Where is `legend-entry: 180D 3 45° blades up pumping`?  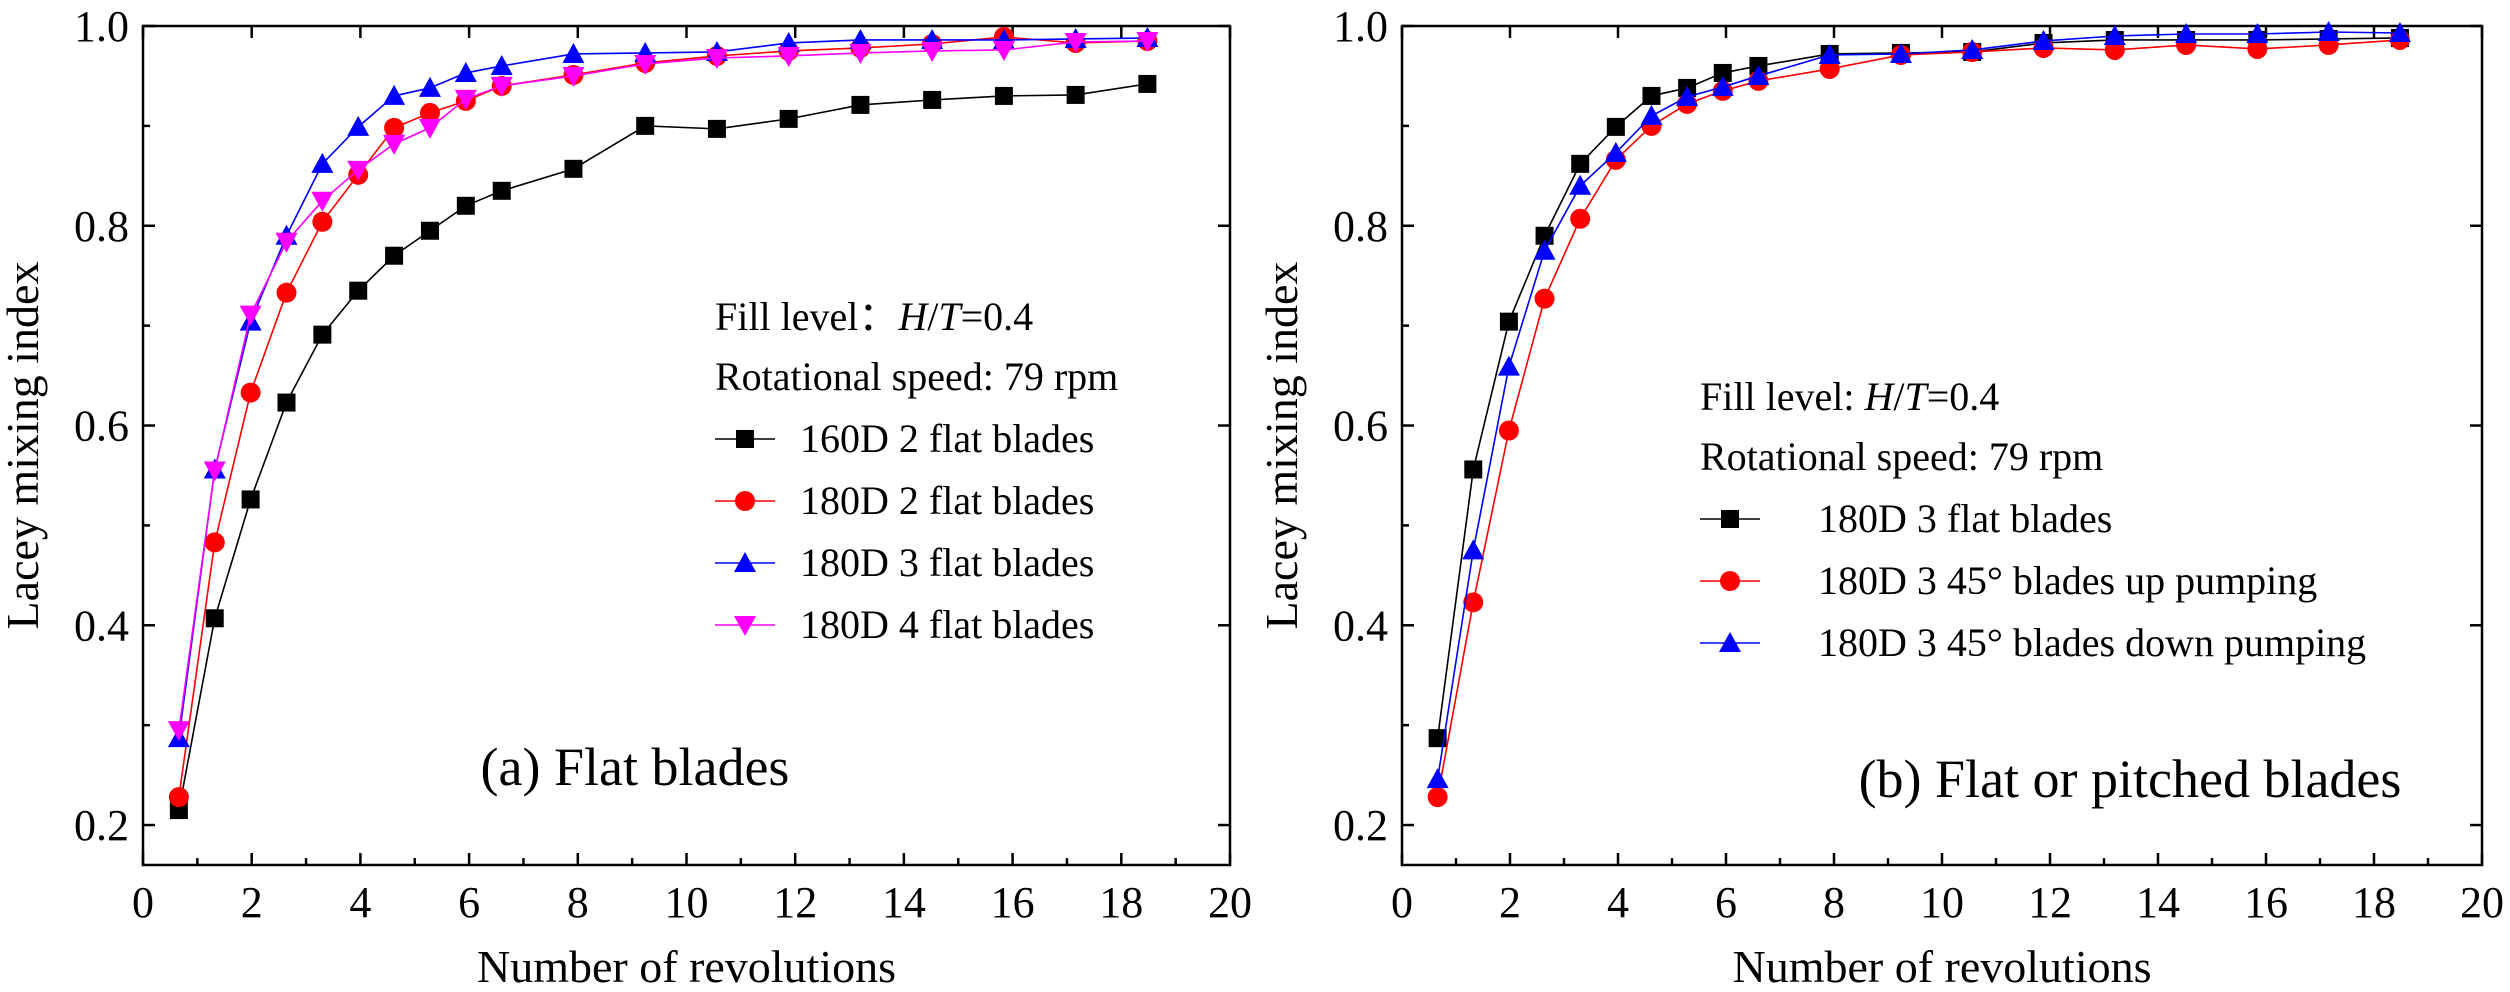 legend-entry: 180D 3 45° blades up pumping is located at coordinates (2067, 580).